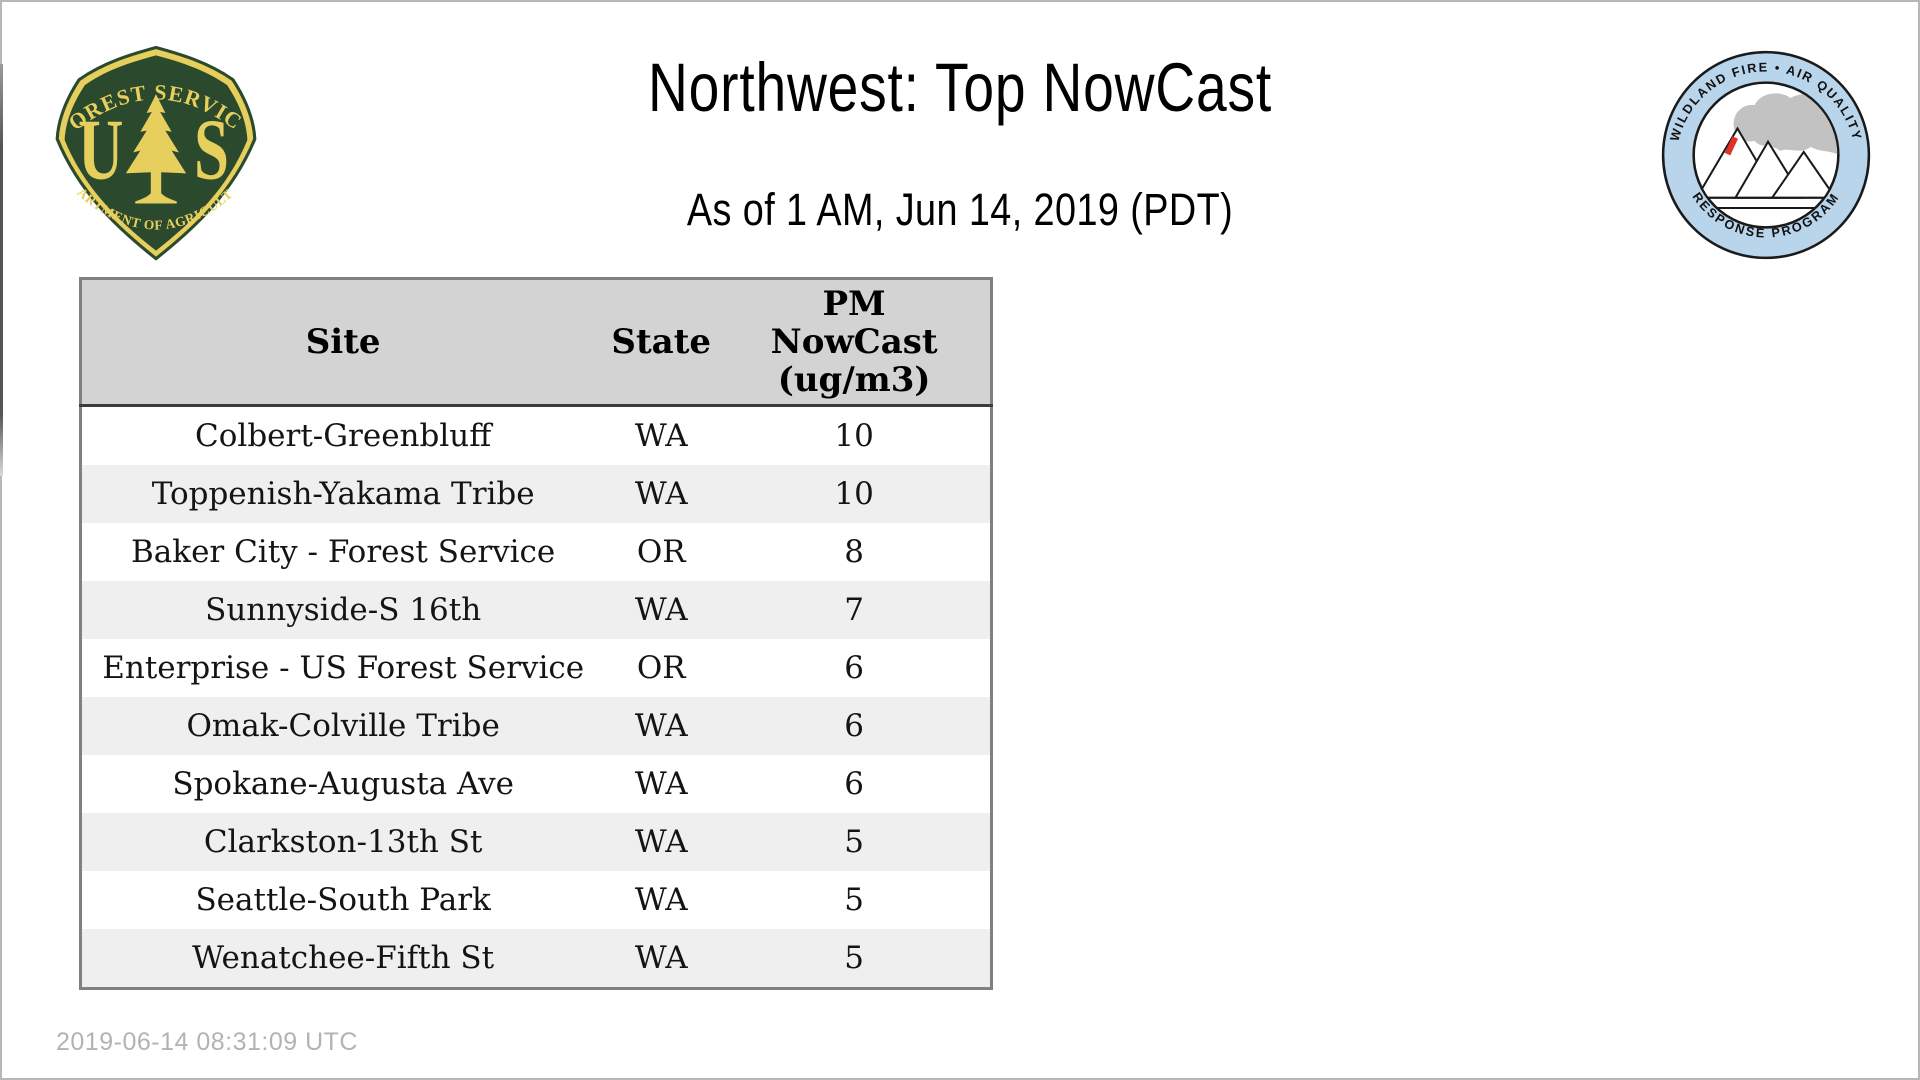 The image size is (1920, 1080). Describe the element at coordinates (536, 842) in the screenshot. I see `table-row: Clarkston-13th St WA 5` at that location.